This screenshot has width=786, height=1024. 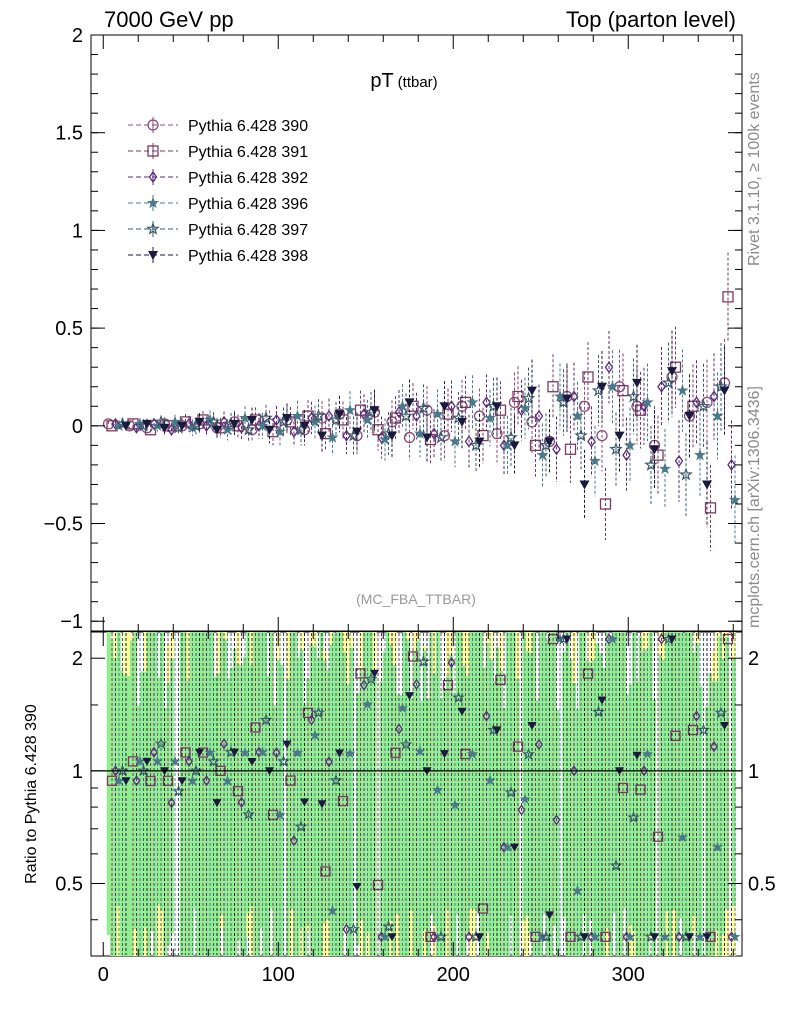 What do you see at coordinates (248, 204) in the screenshot?
I see `legend-label: Pythia 6.428 396` at bounding box center [248, 204].